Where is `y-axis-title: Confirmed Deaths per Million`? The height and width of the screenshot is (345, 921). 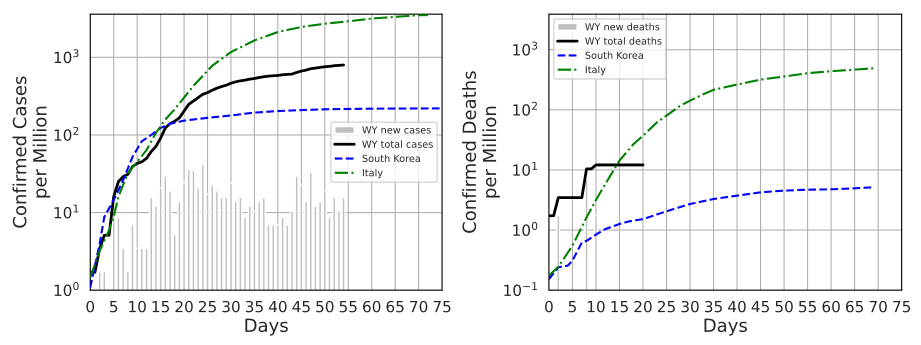 y-axis-title: Confirmed Deaths per Million is located at coordinates (481, 152).